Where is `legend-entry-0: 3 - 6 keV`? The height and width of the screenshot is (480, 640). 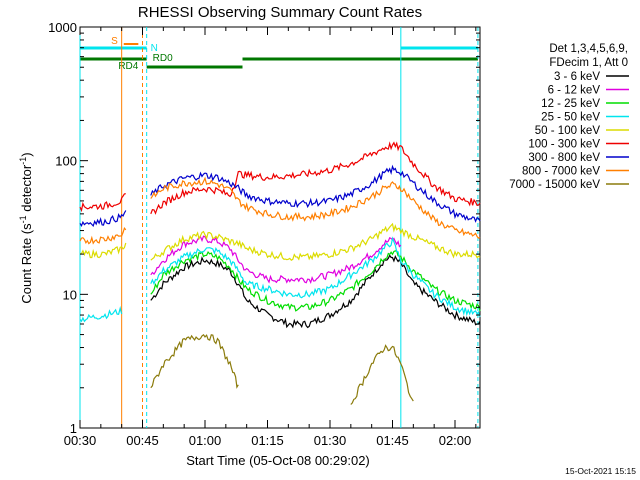
legend-entry-0: 3 - 6 keV is located at coordinates (577, 77).